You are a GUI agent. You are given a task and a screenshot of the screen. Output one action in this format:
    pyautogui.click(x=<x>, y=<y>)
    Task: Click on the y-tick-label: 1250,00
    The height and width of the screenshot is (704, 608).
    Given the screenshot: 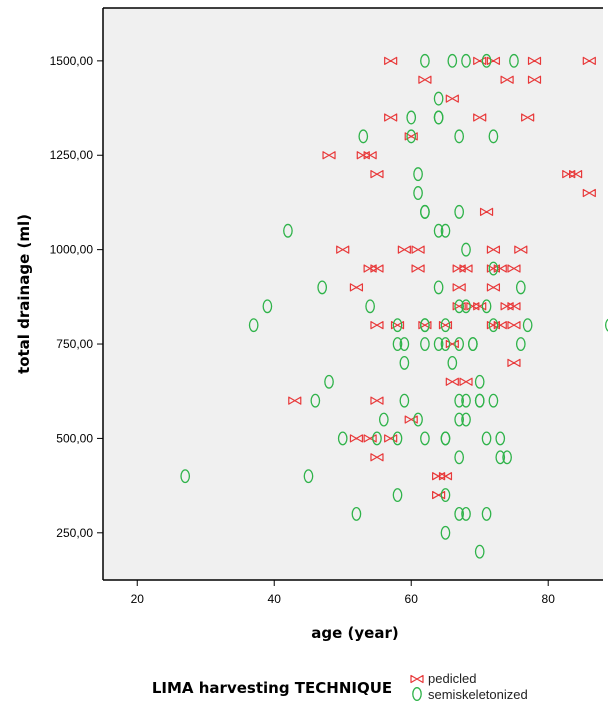 What is the action you would take?
    pyautogui.click(x=72, y=155)
    